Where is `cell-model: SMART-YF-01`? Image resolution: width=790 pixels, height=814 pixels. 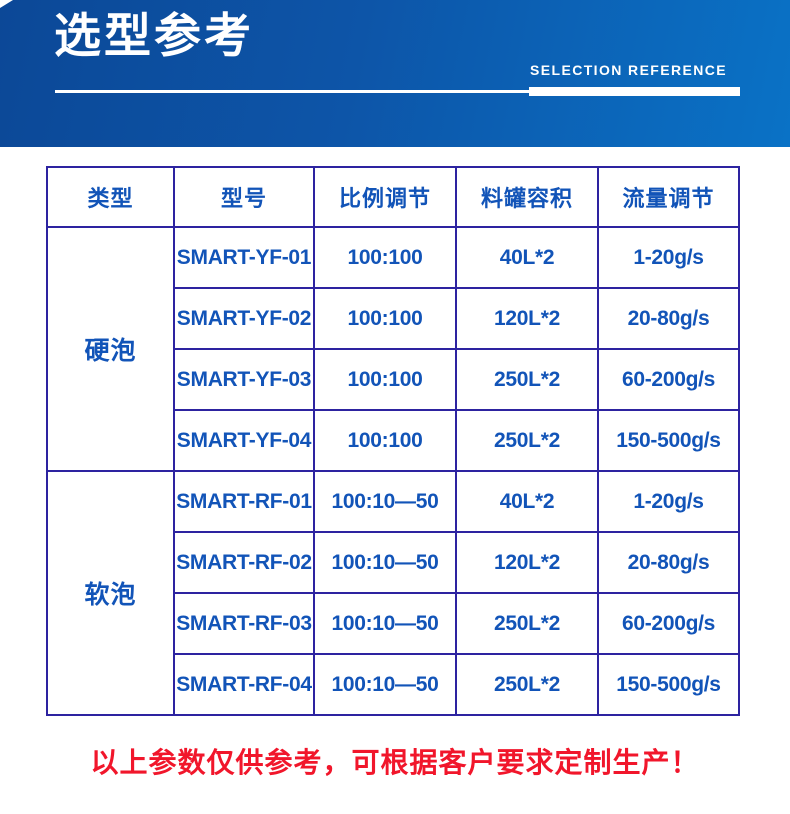 cell-model: SMART-YF-01 is located at coordinates (244, 257).